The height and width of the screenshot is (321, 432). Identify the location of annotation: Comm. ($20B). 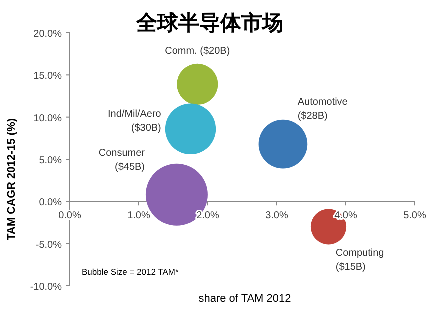
(197, 51).